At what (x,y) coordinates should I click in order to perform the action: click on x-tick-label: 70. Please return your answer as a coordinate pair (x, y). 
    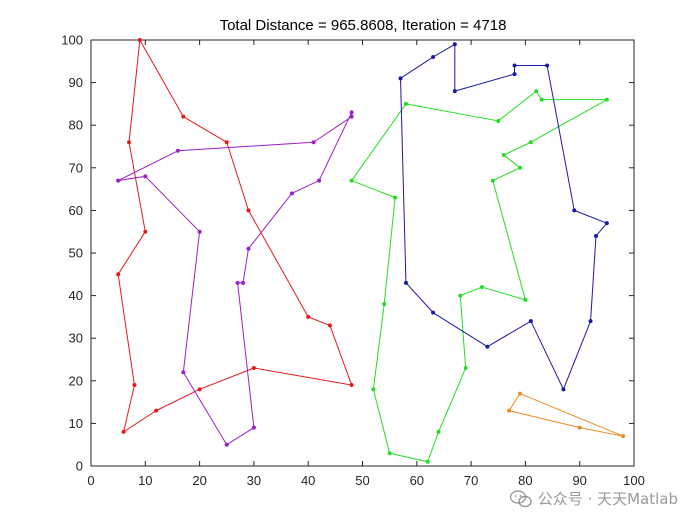
    Looking at the image, I should click on (471, 480).